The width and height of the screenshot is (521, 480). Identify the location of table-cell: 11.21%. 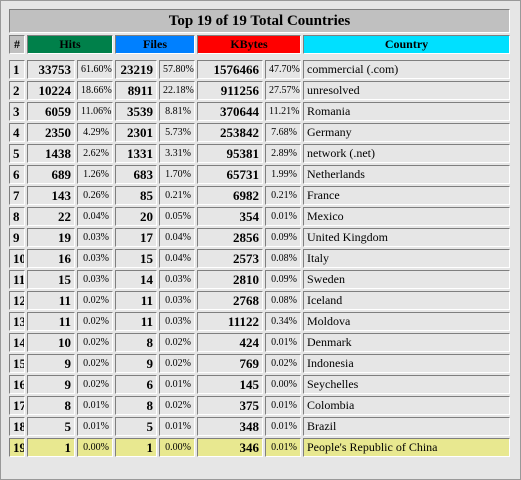
(283, 111).